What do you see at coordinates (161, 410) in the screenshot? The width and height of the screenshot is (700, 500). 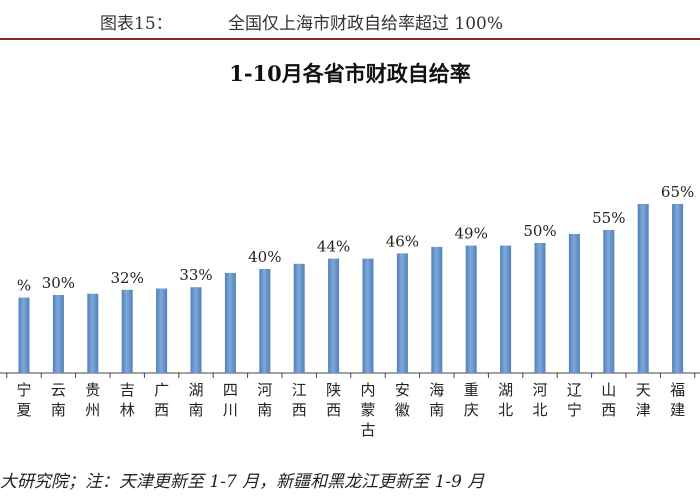 I see `x-tick-label-4-1: 西` at bounding box center [161, 410].